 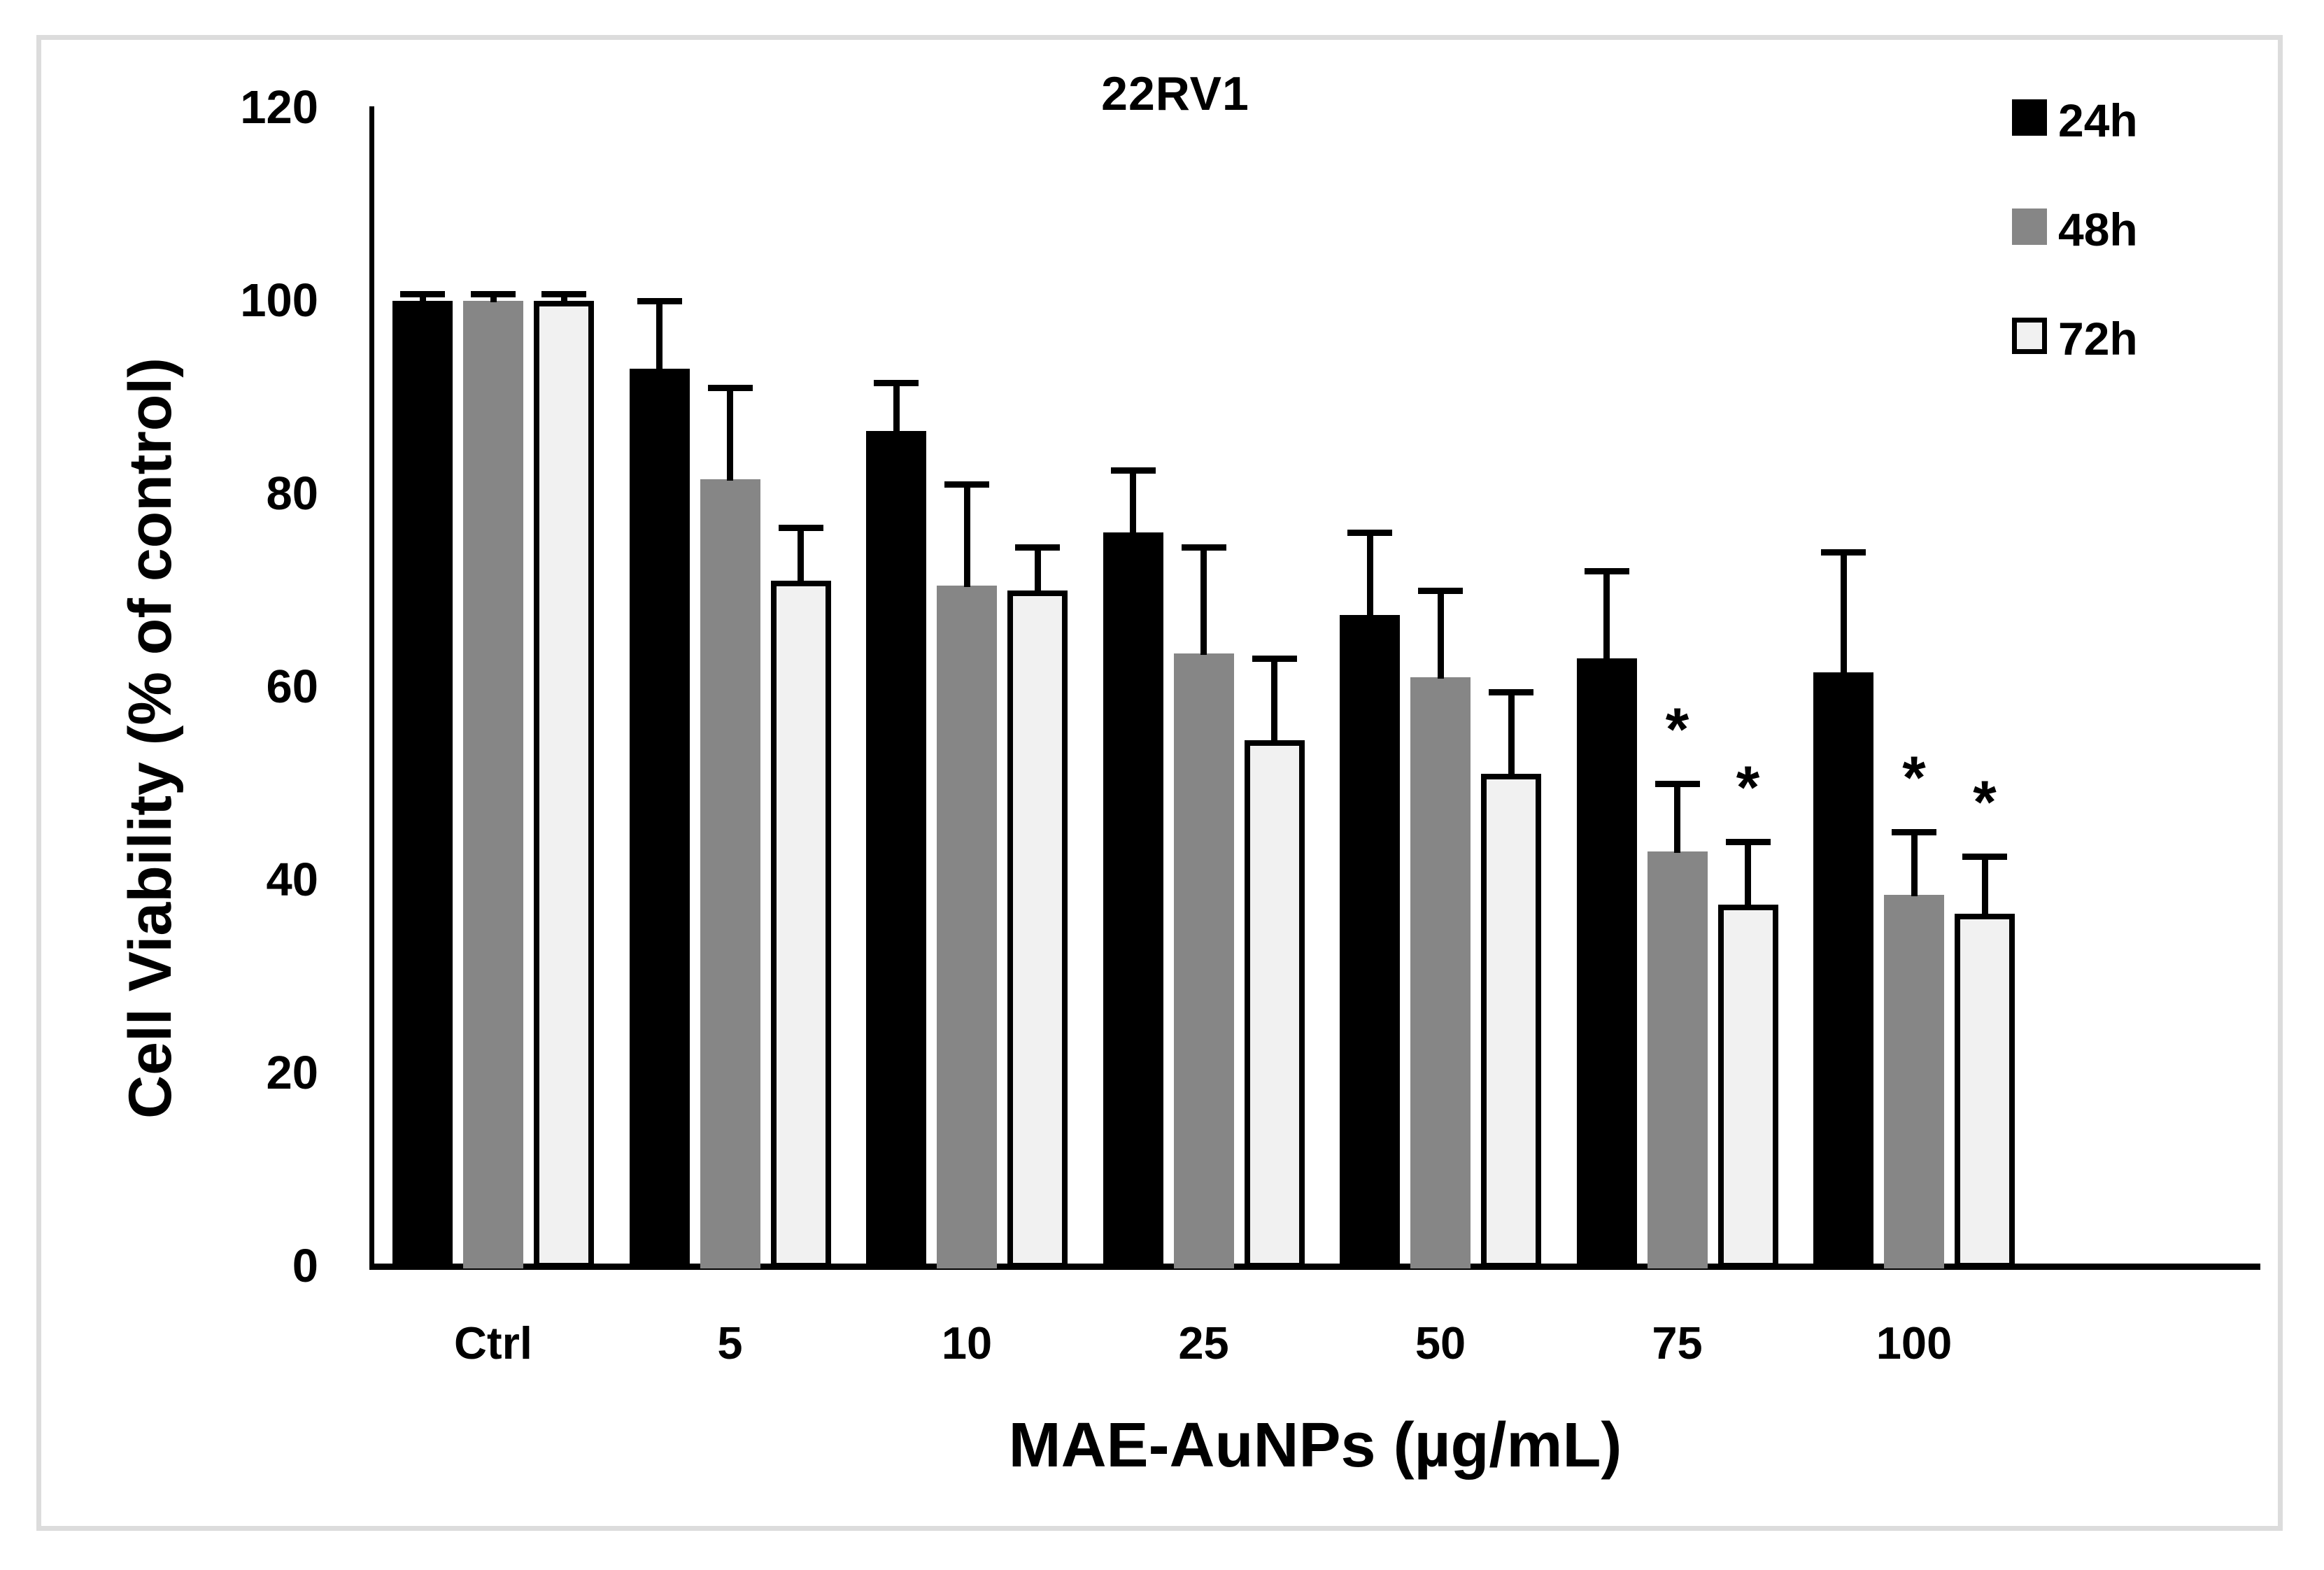 What do you see at coordinates (1203, 1343) in the screenshot?
I see `x-category-label-25: 25` at bounding box center [1203, 1343].